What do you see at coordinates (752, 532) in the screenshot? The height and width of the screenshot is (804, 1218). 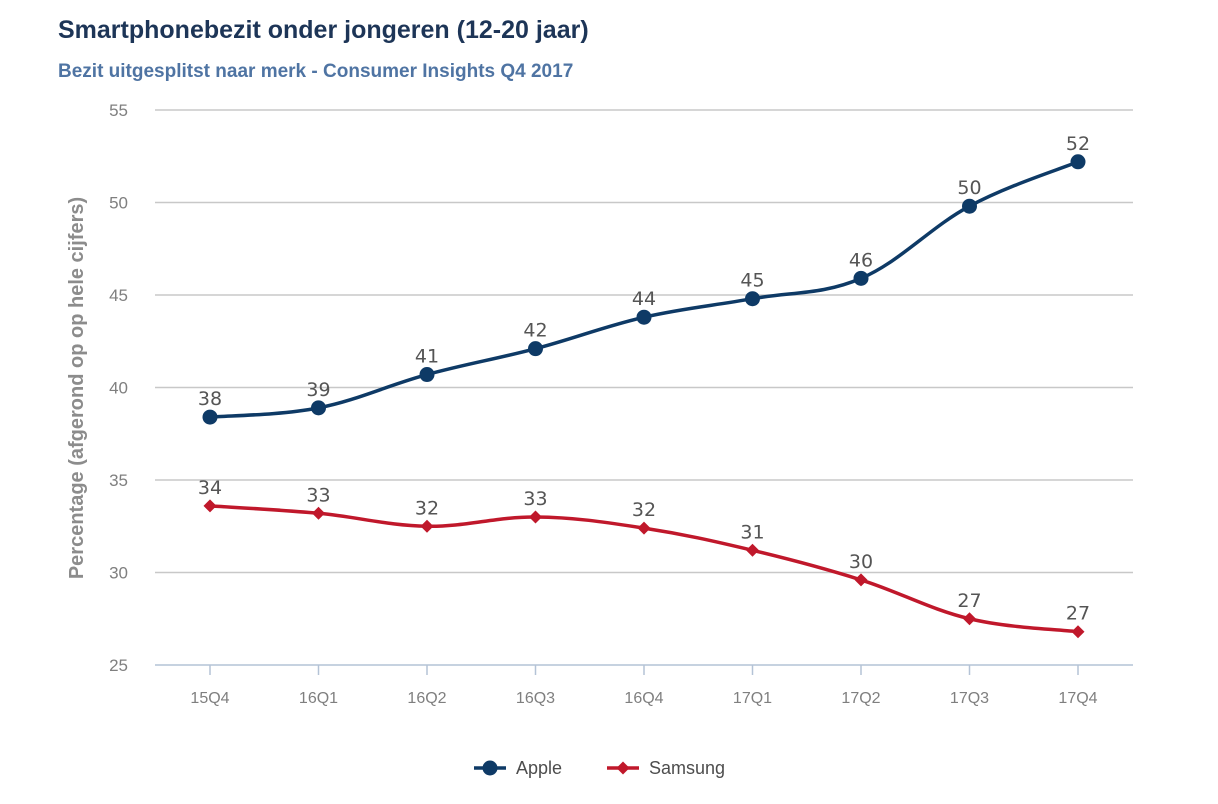 I see `samsung-data-label: 31` at bounding box center [752, 532].